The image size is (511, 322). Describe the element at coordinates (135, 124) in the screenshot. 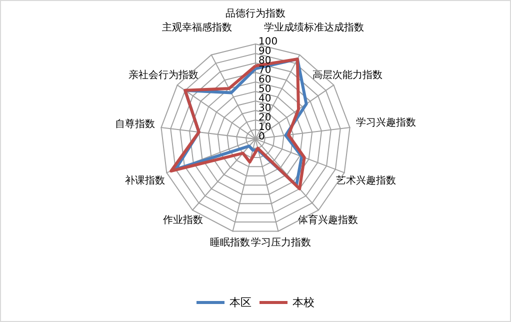

I see `spoke-label: 自尊指数` at that location.